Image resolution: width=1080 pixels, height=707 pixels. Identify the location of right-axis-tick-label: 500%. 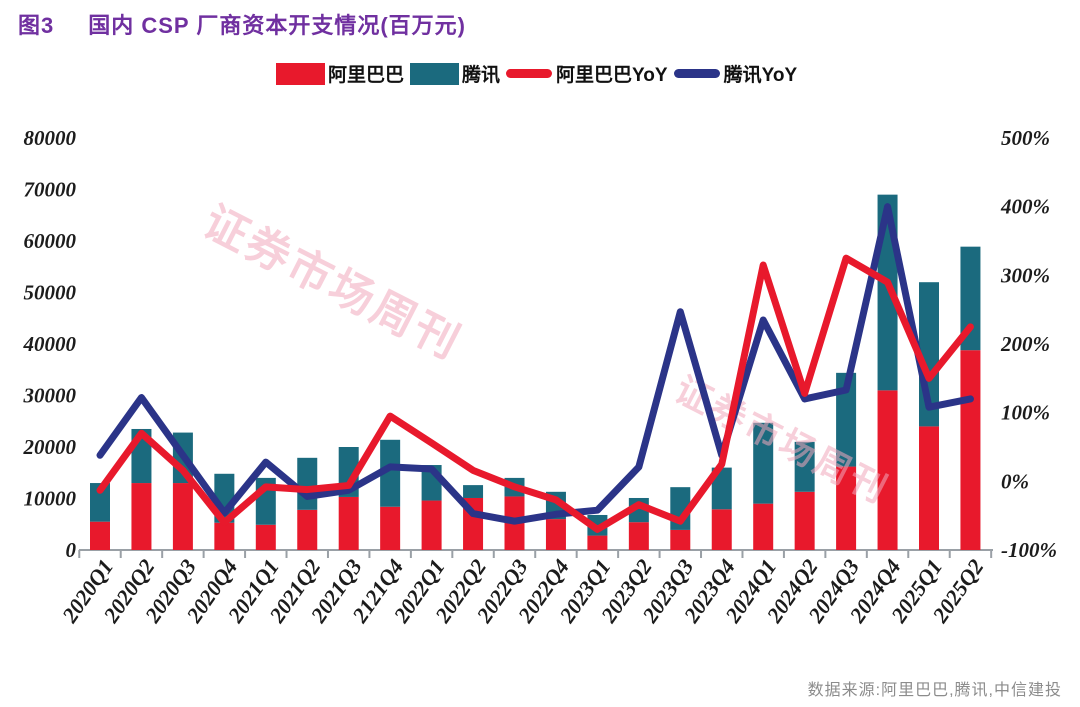
(1025, 138).